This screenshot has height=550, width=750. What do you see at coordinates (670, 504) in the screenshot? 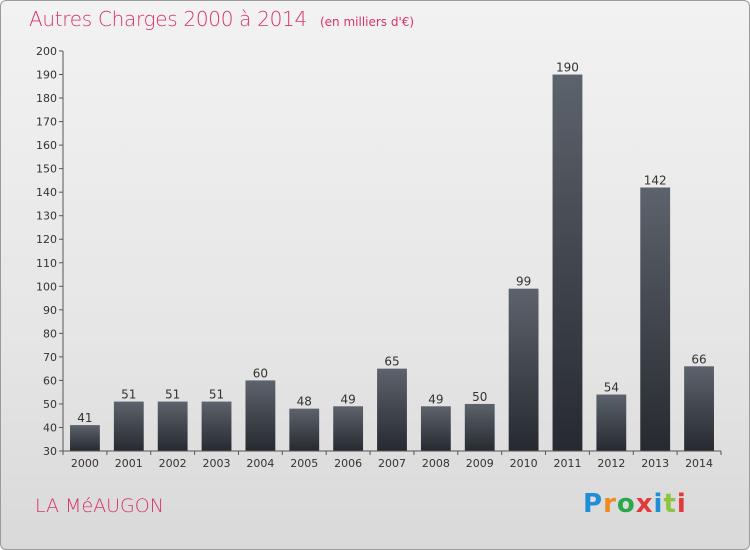
I see `logo-letter: t` at bounding box center [670, 504].